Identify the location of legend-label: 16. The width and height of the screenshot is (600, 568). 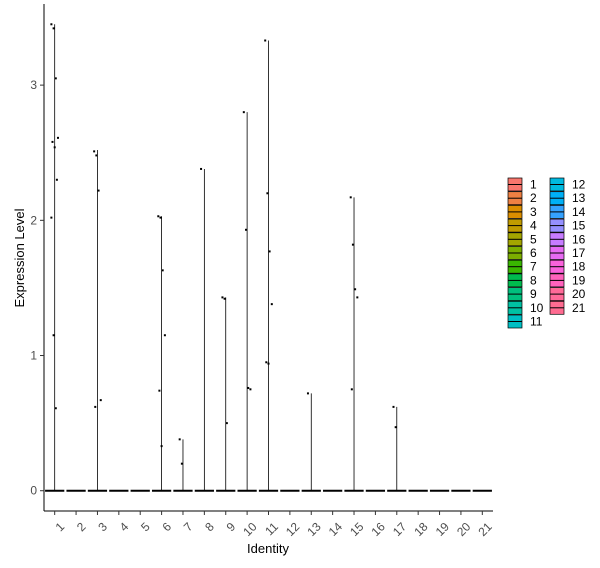
(579, 239).